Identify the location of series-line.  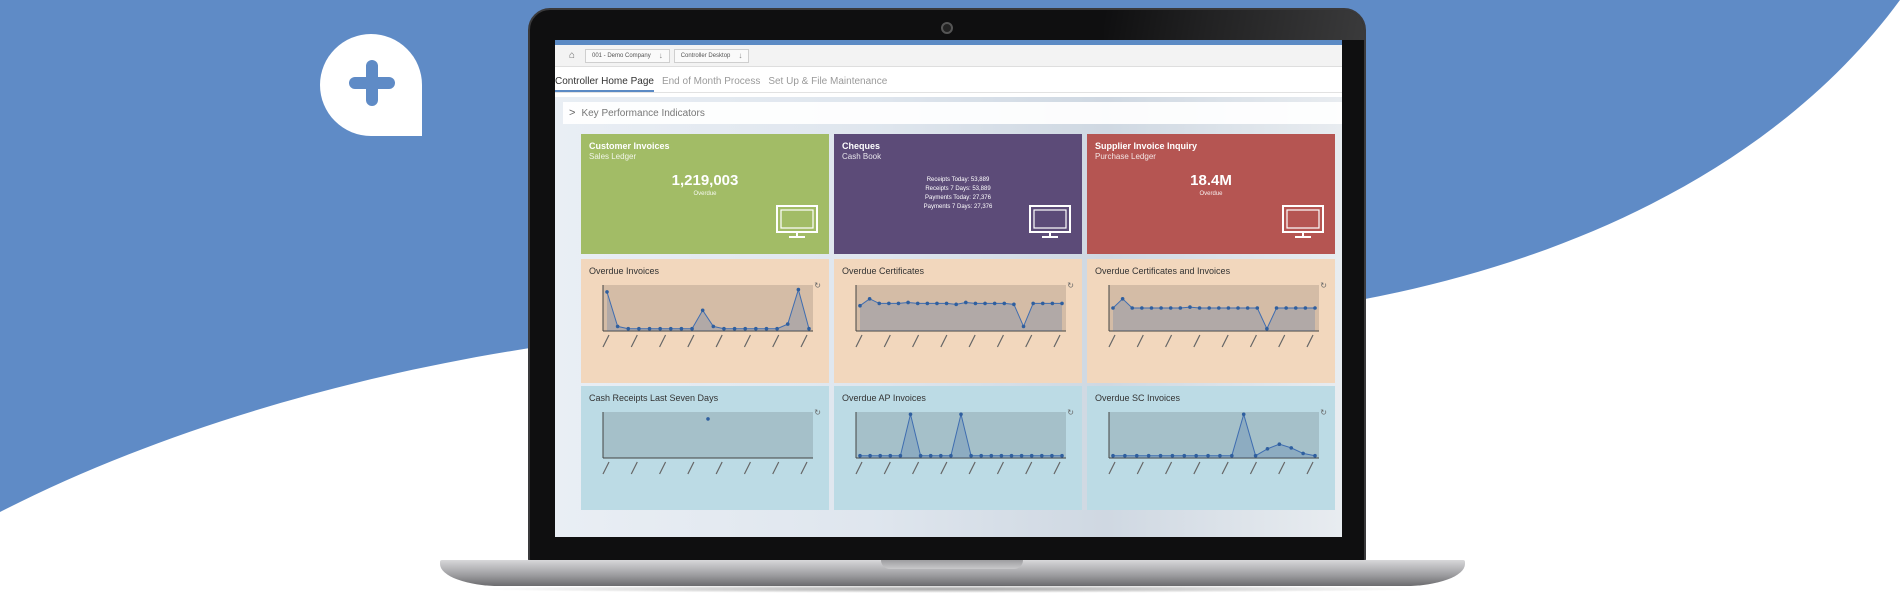
(960, 313).